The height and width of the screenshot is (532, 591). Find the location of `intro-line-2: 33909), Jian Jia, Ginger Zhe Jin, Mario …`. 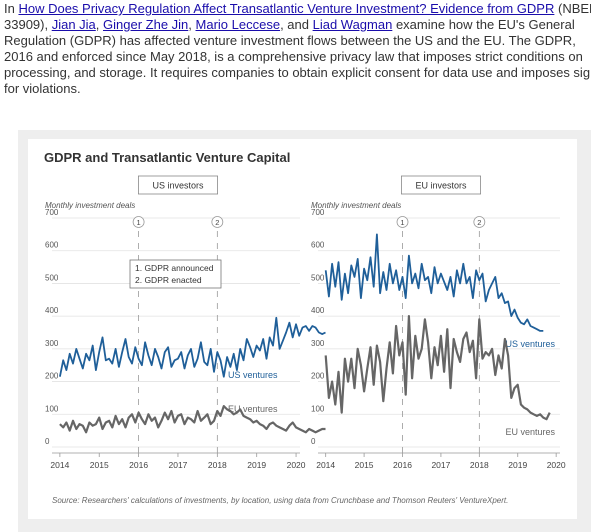

intro-line-2: 33909), Jian Jia, Ginger Zhe Jin, Mario … is located at coordinates (297, 25).